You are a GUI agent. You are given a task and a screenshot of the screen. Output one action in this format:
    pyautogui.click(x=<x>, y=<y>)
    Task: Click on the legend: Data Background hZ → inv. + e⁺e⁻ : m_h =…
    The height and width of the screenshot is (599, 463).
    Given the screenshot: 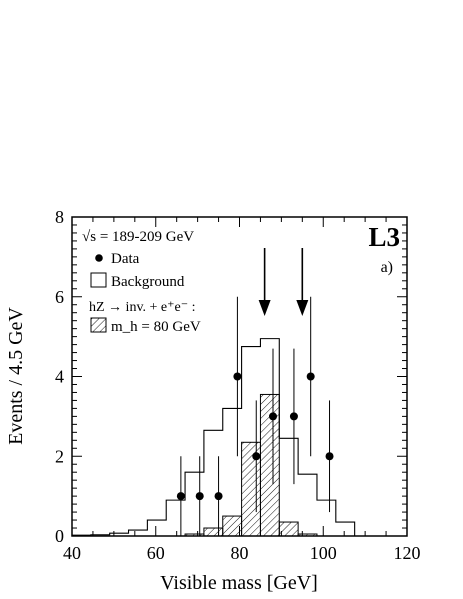 What is the action you would take?
    pyautogui.click(x=145, y=293)
    